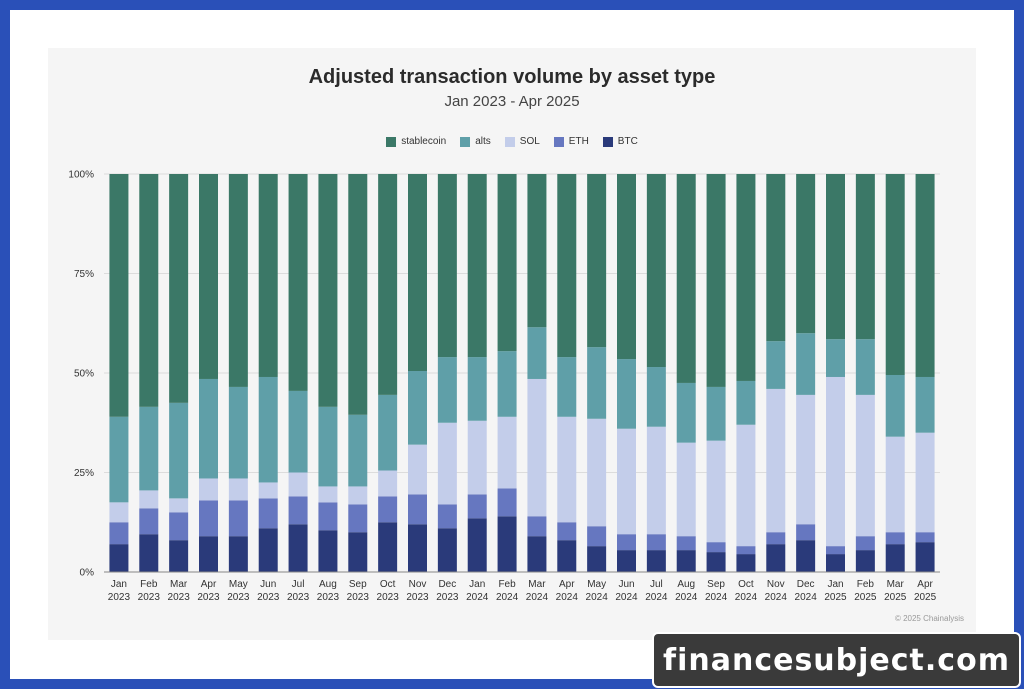  Describe the element at coordinates (896, 584) in the screenshot. I see `x-tick-label-month: Mar` at that location.